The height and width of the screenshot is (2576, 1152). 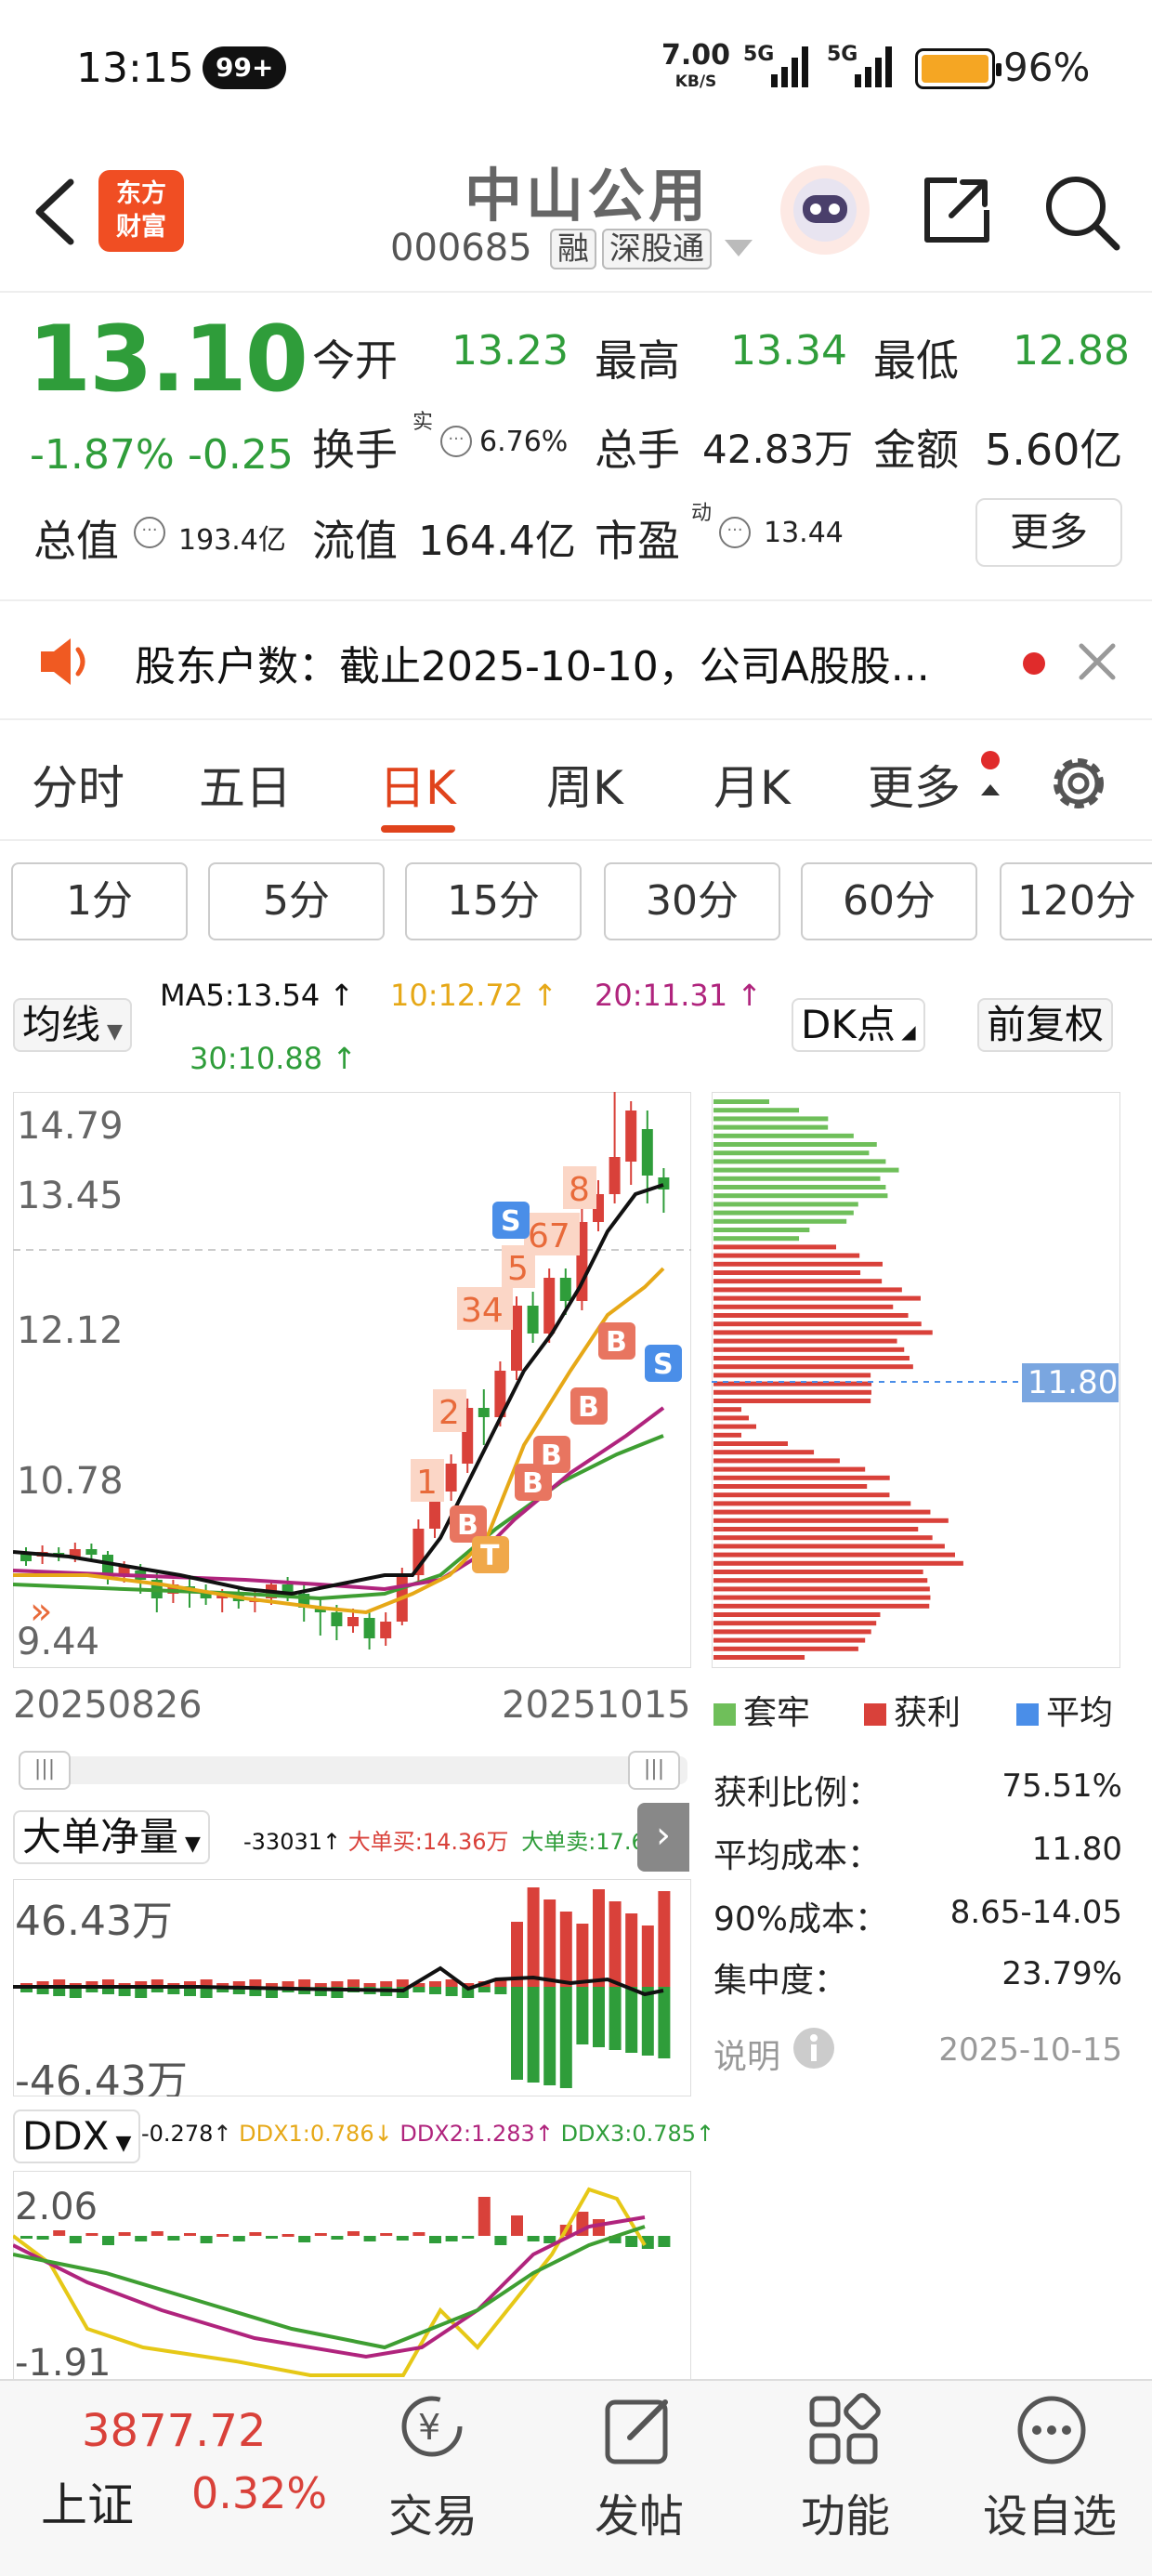 I want to click on share-icon, so click(x=957, y=210).